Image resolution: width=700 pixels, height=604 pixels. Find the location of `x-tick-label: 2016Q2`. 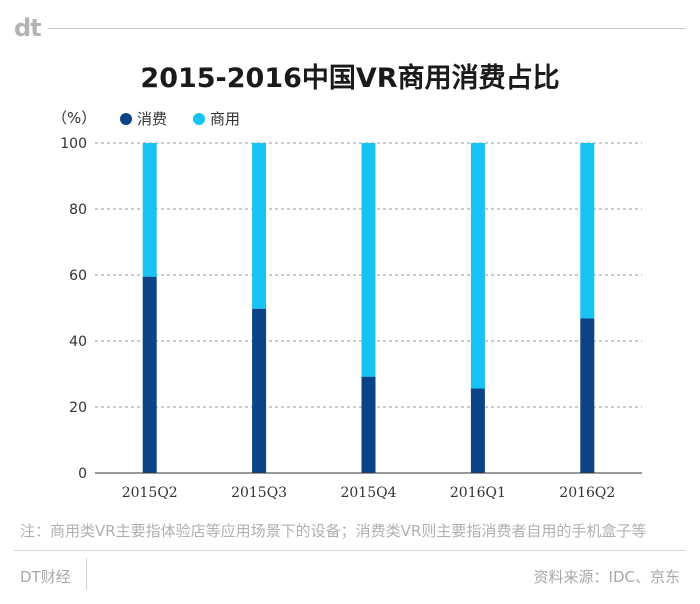

x-tick-label: 2016Q2 is located at coordinates (587, 493).